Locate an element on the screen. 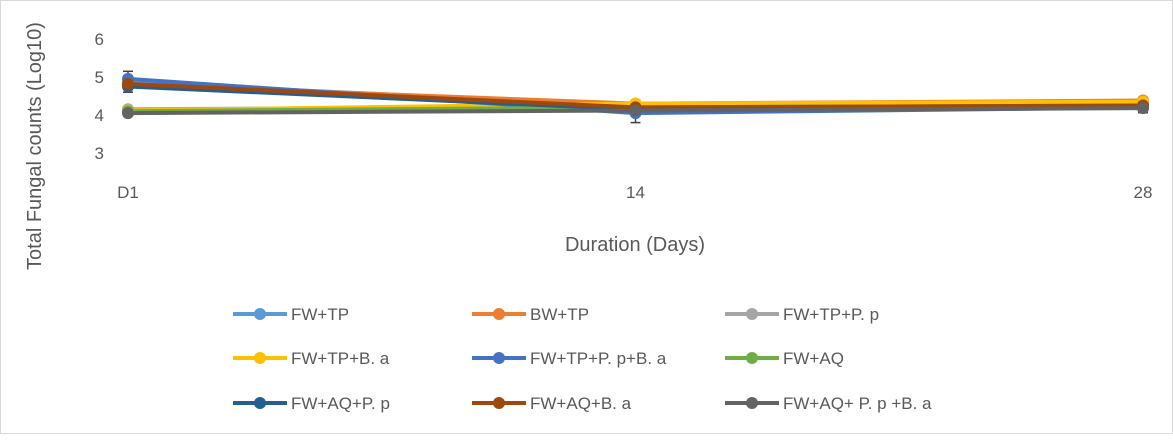 The height and width of the screenshot is (440, 1173). legend-label: FW+AQ+ P. p +B. a is located at coordinates (857, 403).